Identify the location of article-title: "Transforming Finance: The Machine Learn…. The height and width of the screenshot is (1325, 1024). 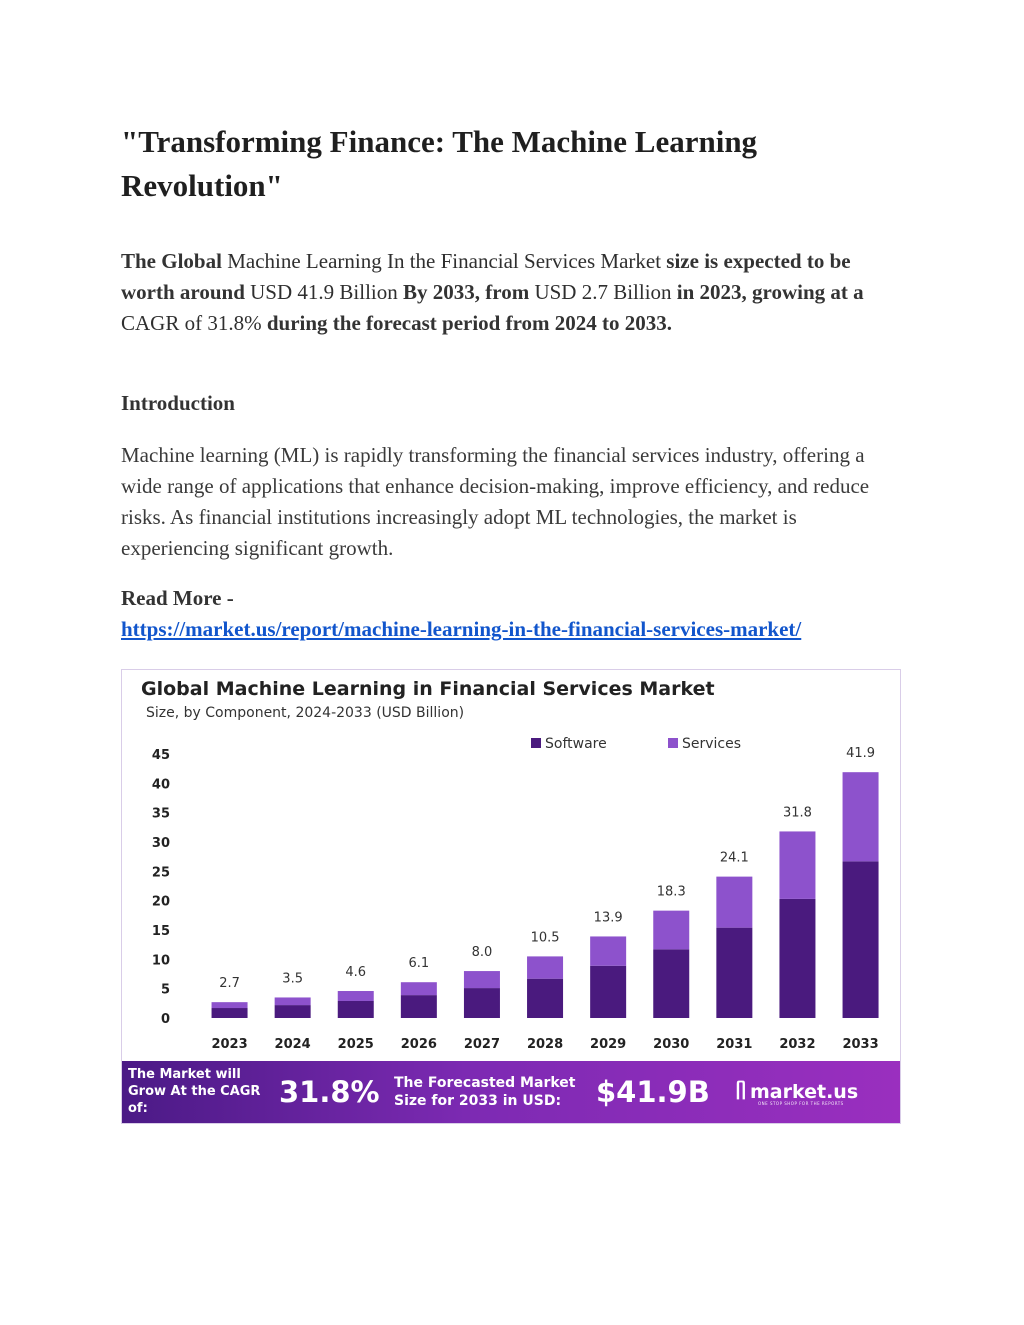
(439, 163).